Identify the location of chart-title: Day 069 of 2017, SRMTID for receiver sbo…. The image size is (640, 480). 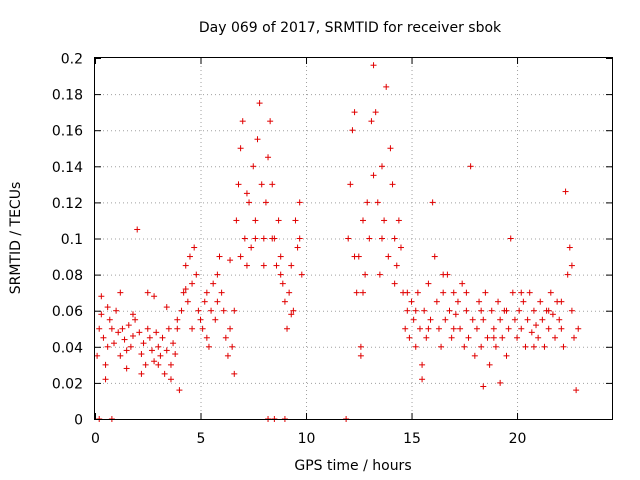
(350, 28).